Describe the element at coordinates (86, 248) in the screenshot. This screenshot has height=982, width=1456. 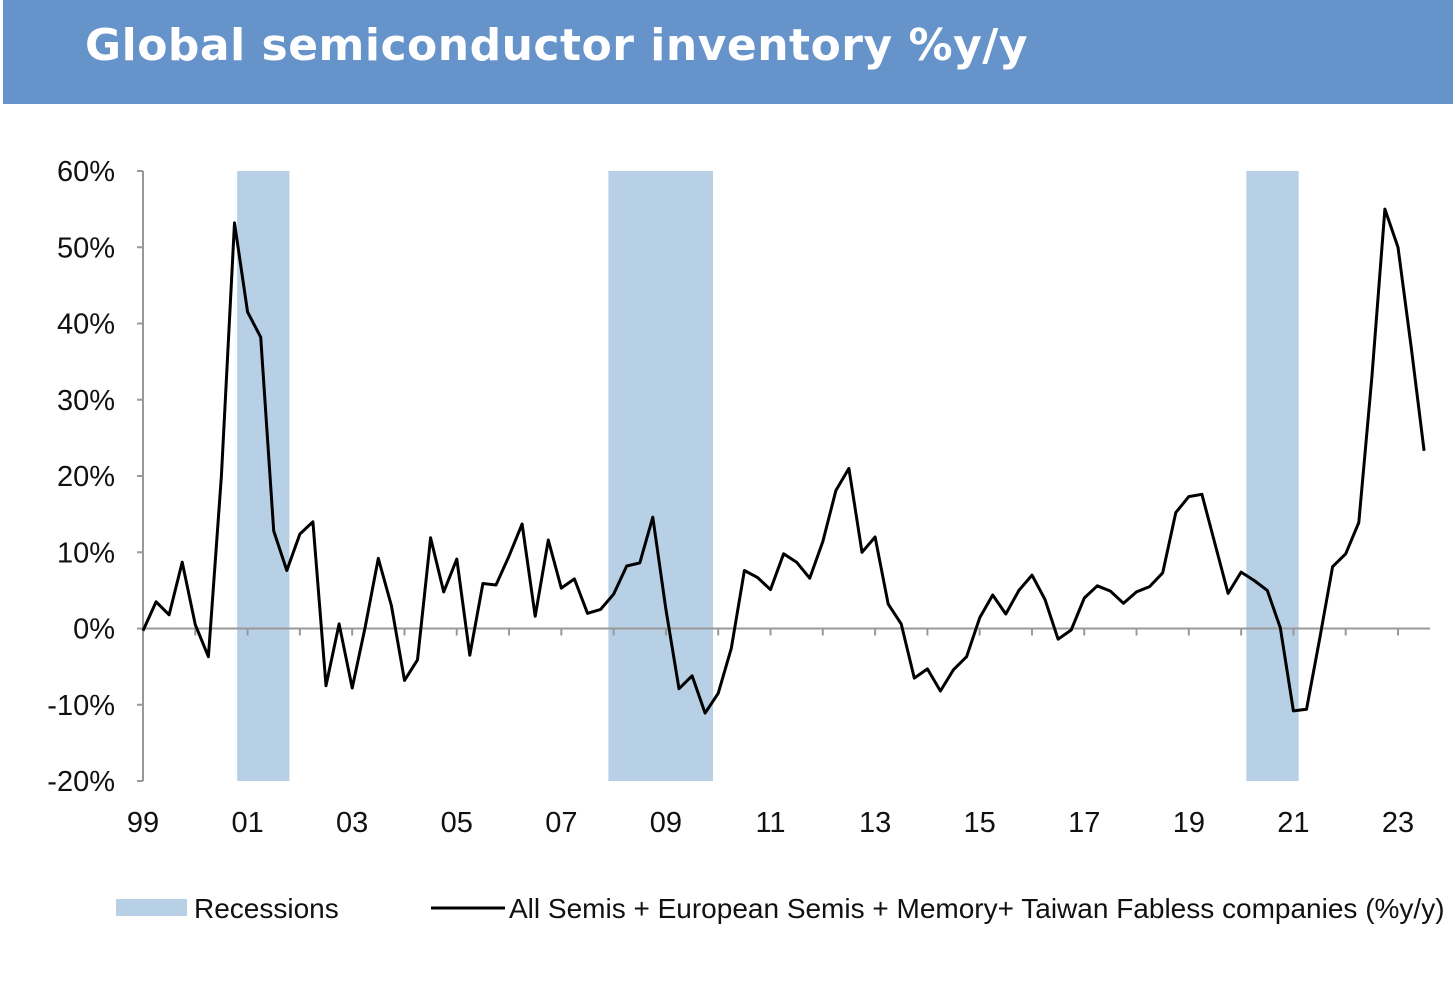
I see `y-tick-label: 50%` at that location.